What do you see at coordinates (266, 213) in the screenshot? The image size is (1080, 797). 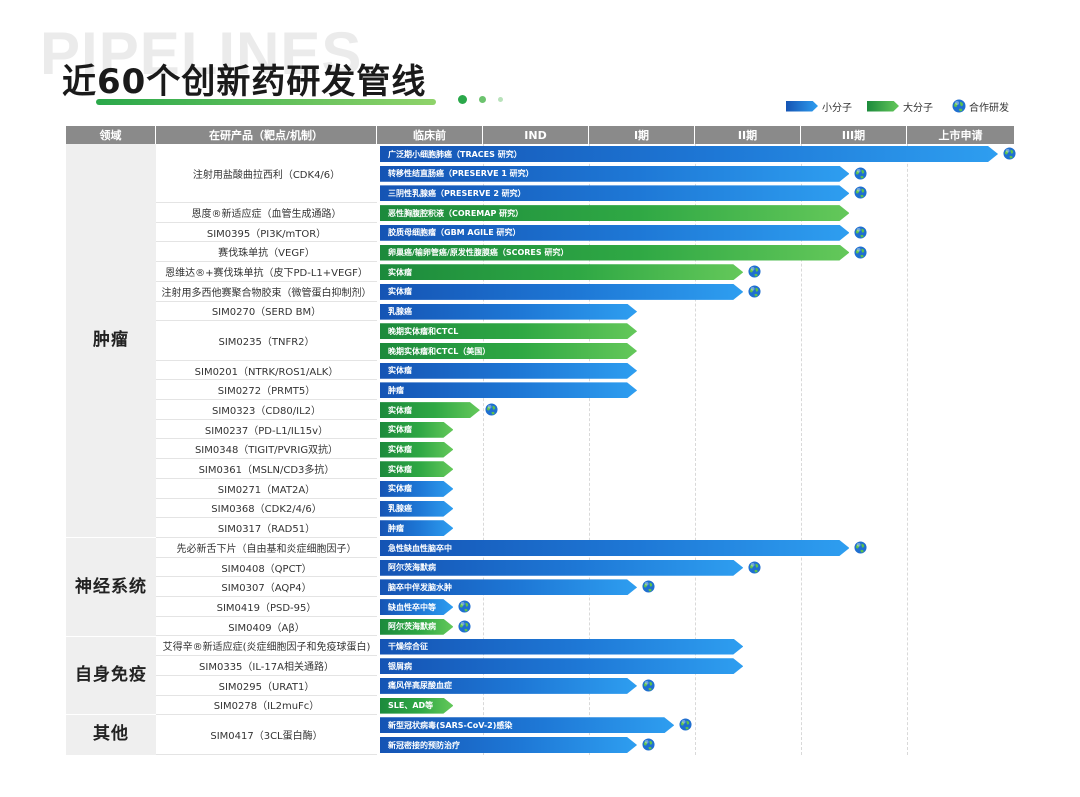 I see `product-cell: 恩度®新适应症（血管生成通路）` at bounding box center [266, 213].